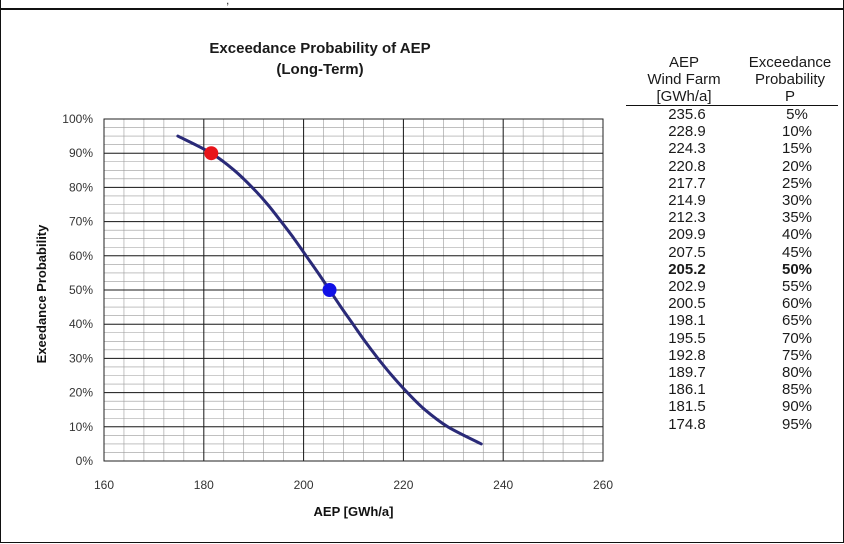 Image resolution: width=844 pixels, height=544 pixels. I want to click on table-row: 198.1 65%, so click(732, 320).